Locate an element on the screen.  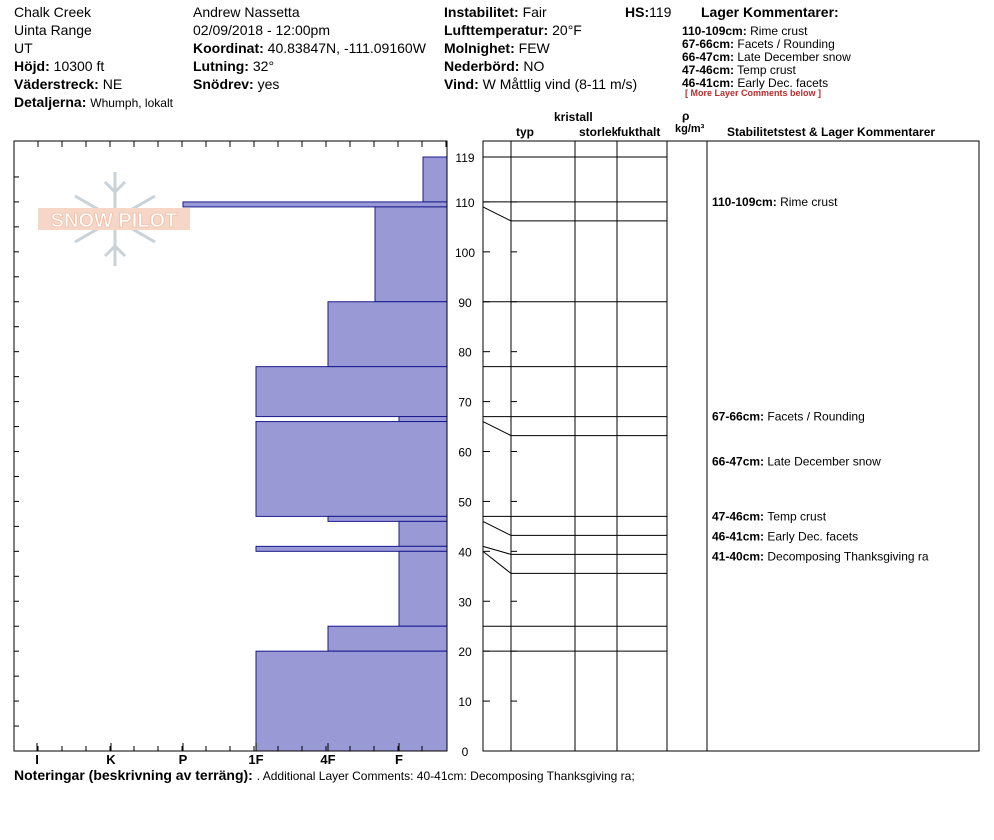
profile-comment-range: 47-46cm: is located at coordinates (739, 516).